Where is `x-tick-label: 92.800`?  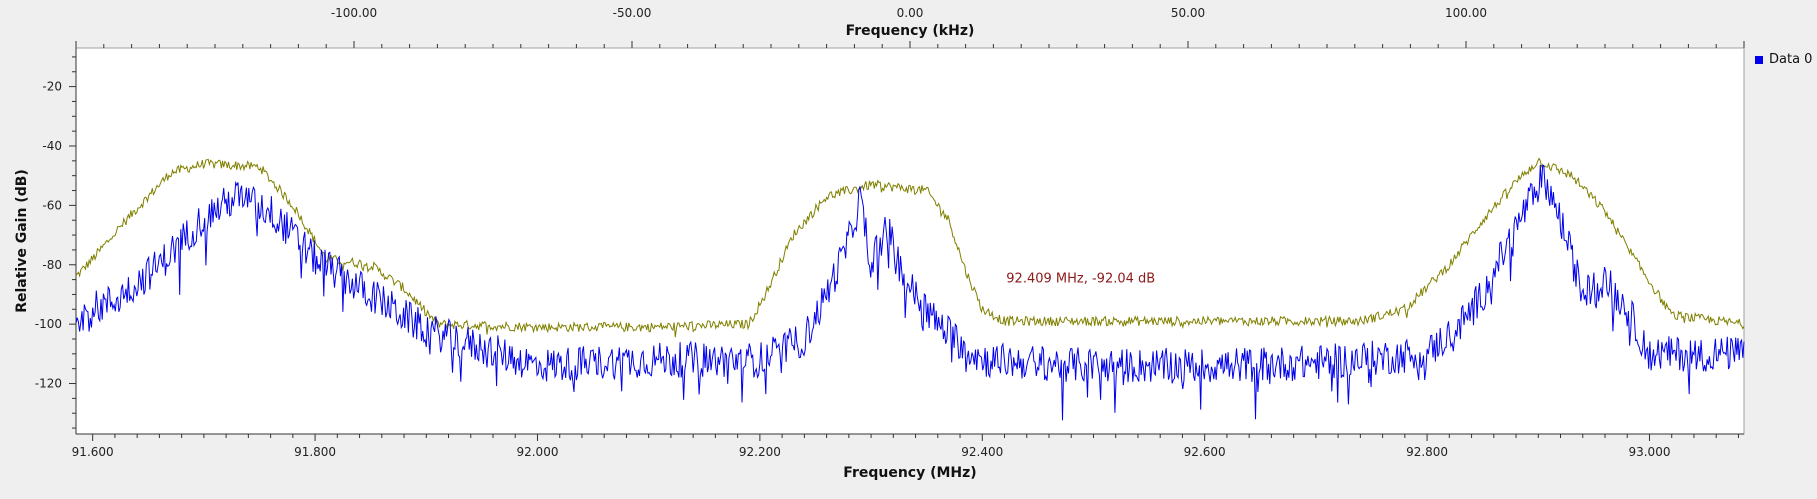 x-tick-label: 92.800 is located at coordinates (1427, 452).